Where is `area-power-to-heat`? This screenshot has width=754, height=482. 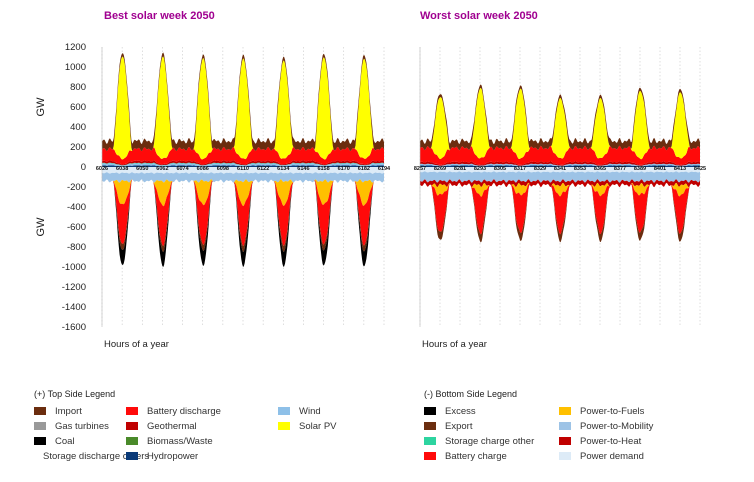 area-power-to-heat is located at coordinates (560, 183).